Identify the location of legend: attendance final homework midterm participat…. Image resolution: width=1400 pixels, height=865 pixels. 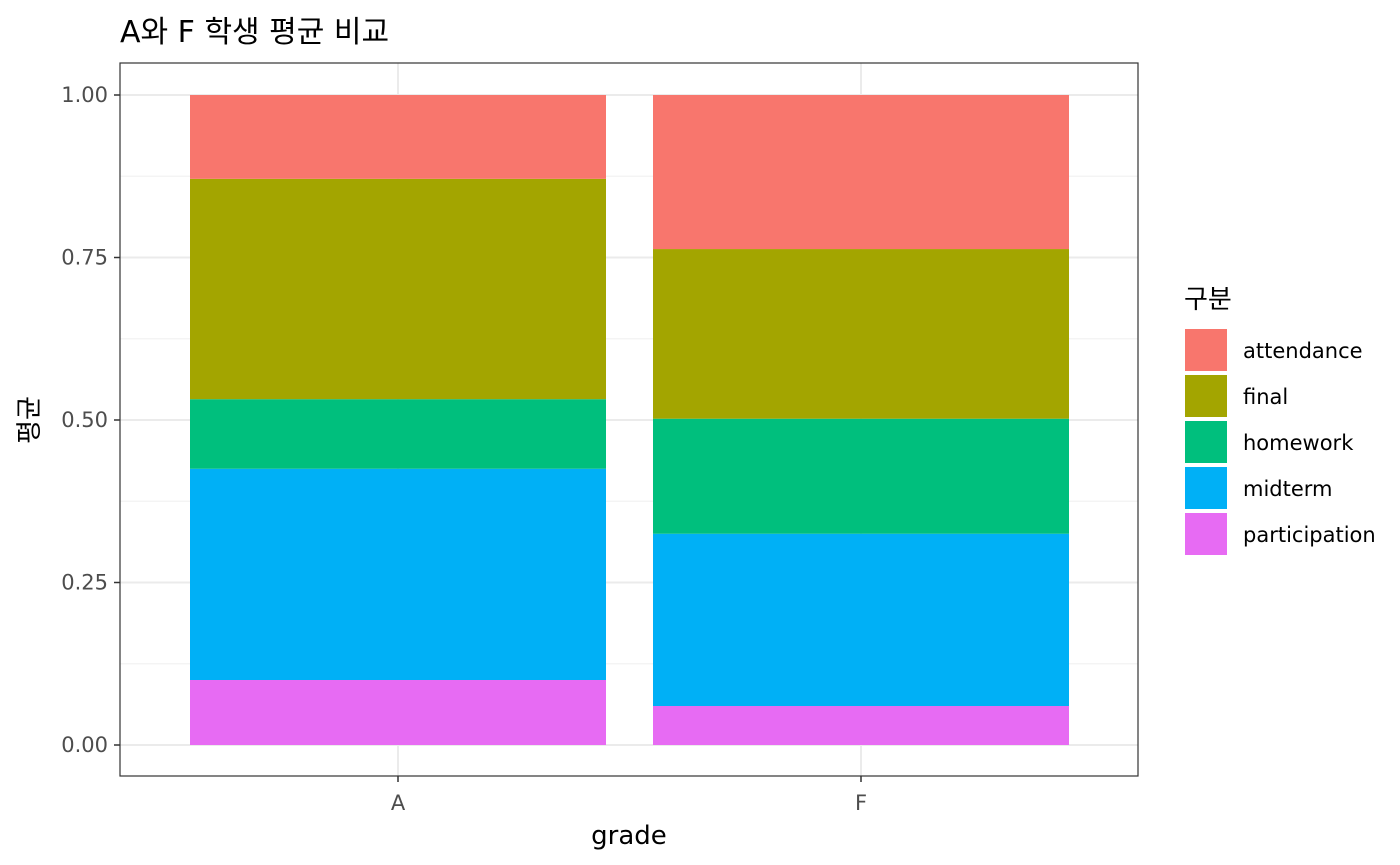
(1279, 442).